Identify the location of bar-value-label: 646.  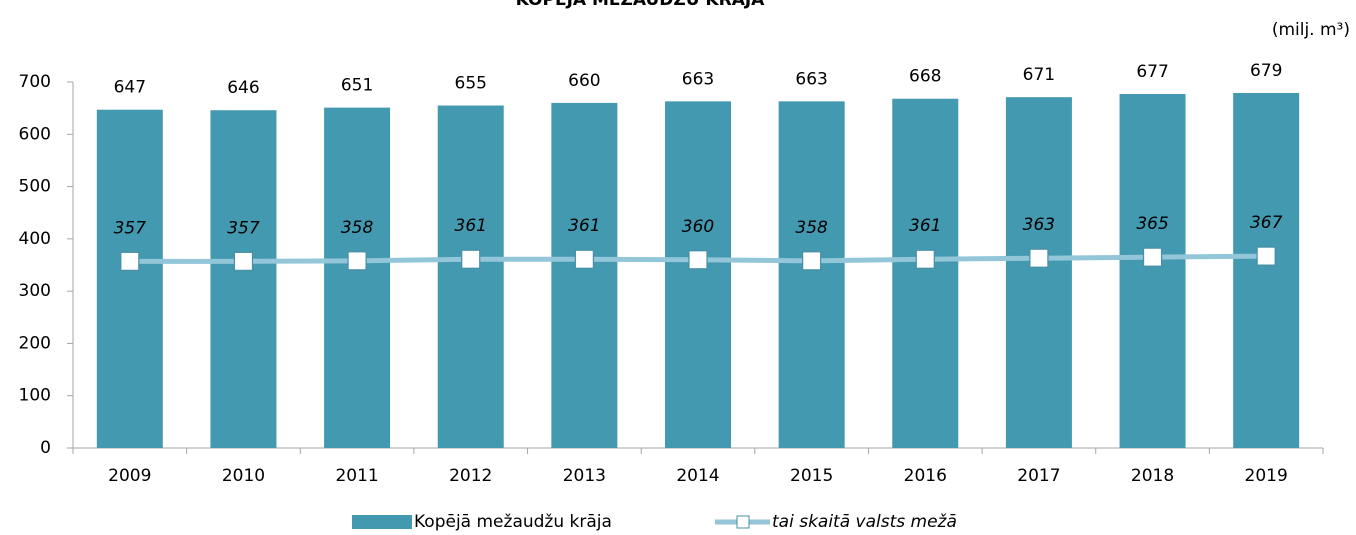
(243, 88).